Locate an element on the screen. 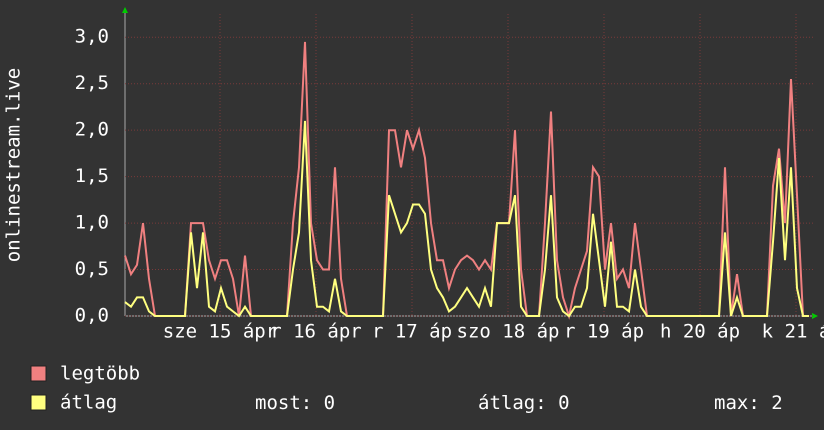 The height and width of the screenshot is (430, 824). y-tick-label: 3,0 is located at coordinates (92, 37).